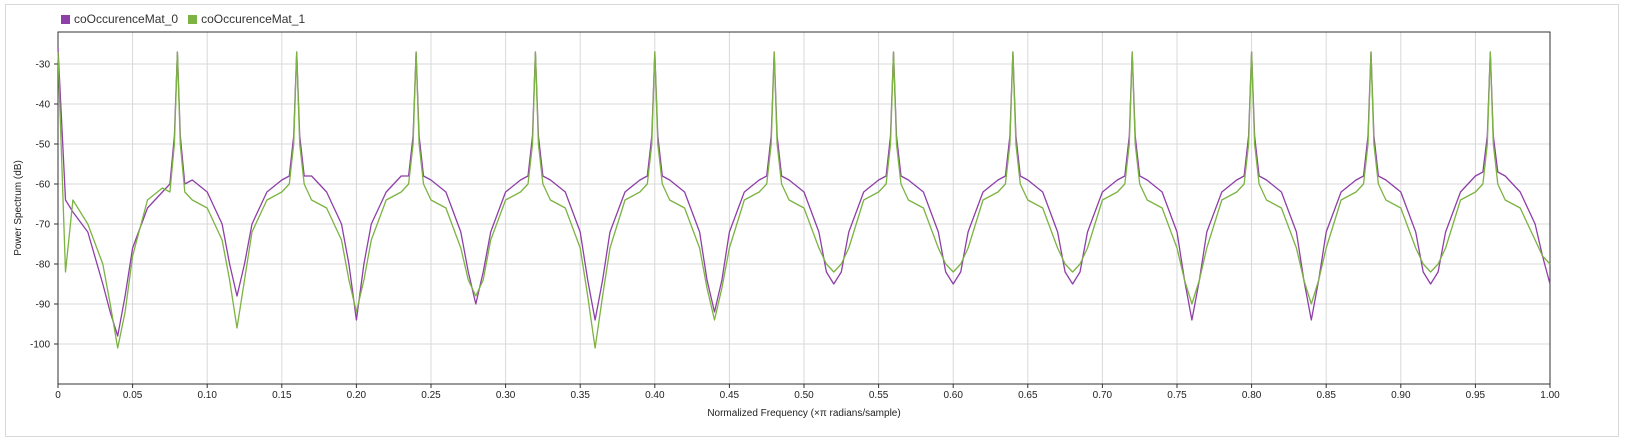  I want to click on x-tick-label: 0.50, so click(804, 395).